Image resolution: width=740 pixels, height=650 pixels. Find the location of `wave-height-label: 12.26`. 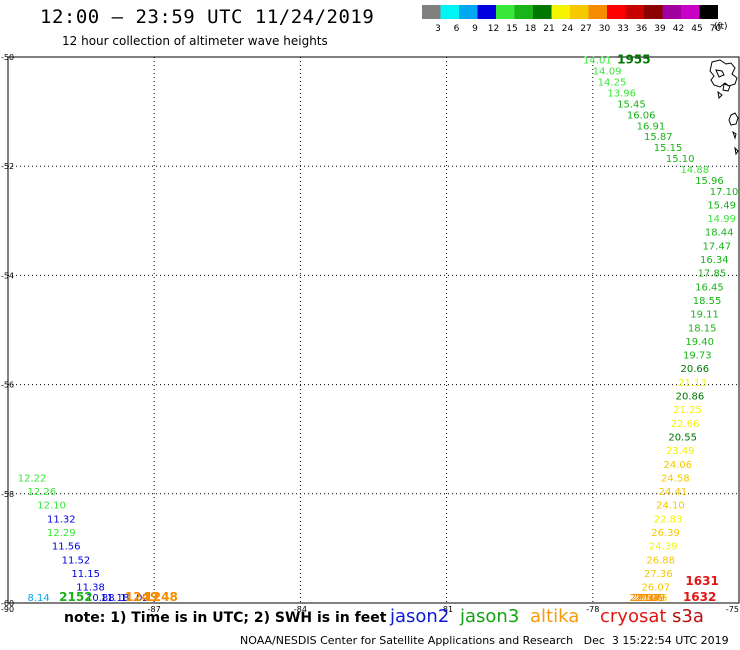

wave-height-label: 12.26 is located at coordinates (41, 492).